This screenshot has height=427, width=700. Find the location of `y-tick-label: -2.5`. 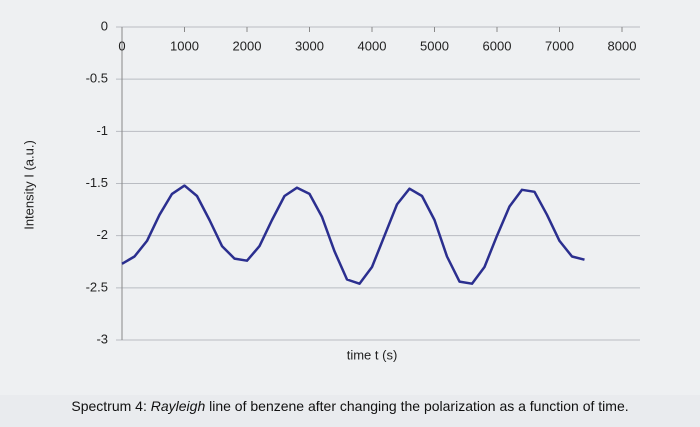

y-tick-label: -2.5 is located at coordinates (97, 286).